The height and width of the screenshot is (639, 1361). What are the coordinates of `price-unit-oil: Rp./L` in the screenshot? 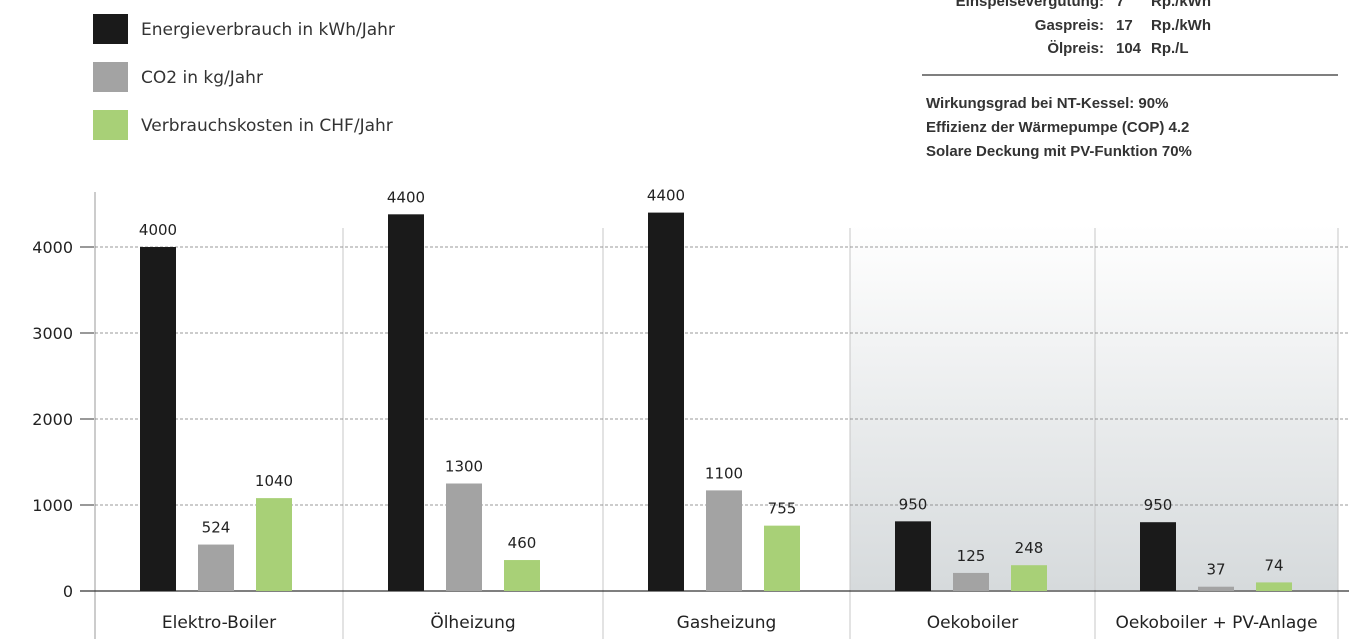 It's located at (1170, 48).